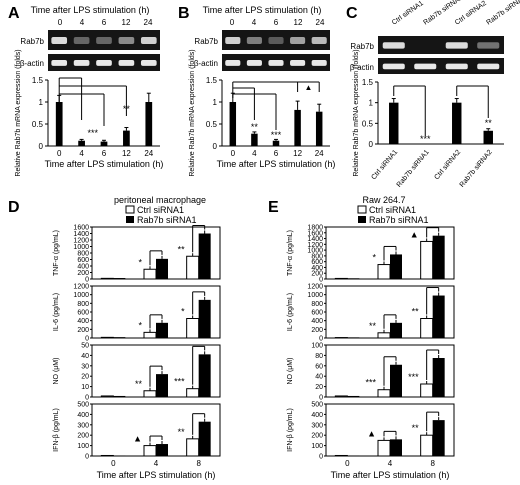 This screenshot has height=485, width=520. Describe the element at coordinates (315, 228) in the screenshot. I see `y-tick-label: 1800` at that location.